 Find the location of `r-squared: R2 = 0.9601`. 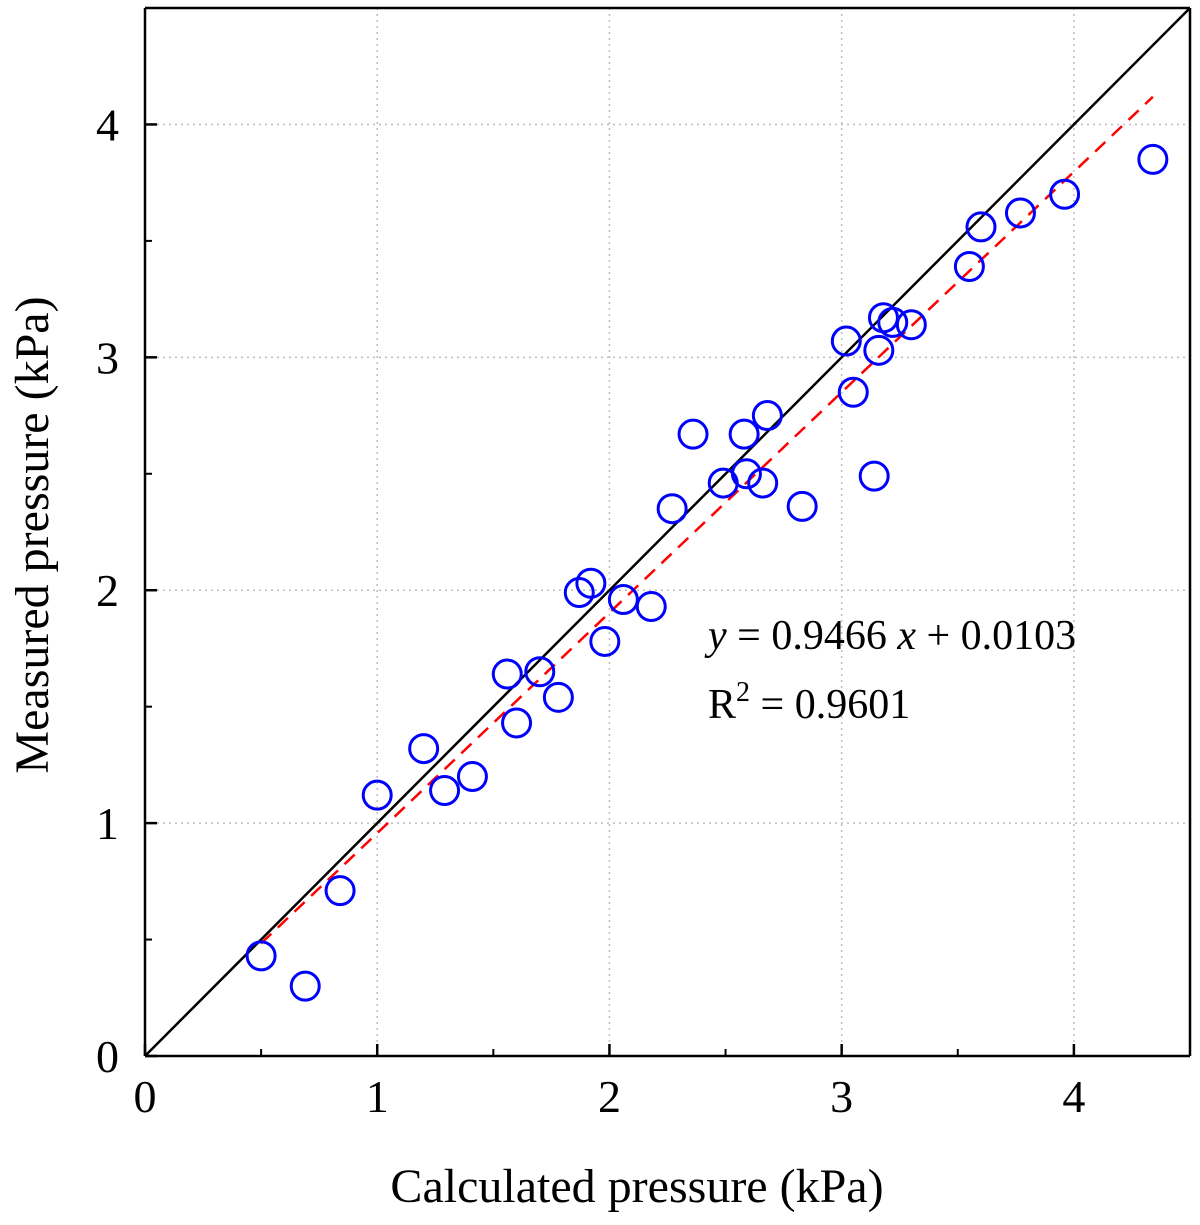

r-squared: R2 = 0.9601 is located at coordinates (809, 702).